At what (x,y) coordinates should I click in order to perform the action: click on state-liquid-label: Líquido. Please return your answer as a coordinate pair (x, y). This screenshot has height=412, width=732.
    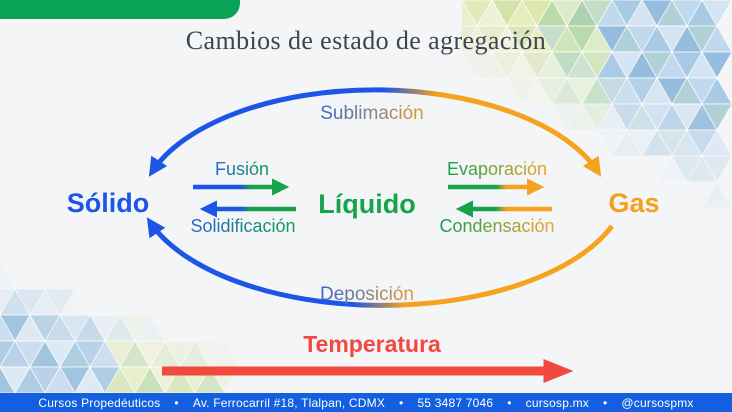
    Looking at the image, I should click on (366, 204).